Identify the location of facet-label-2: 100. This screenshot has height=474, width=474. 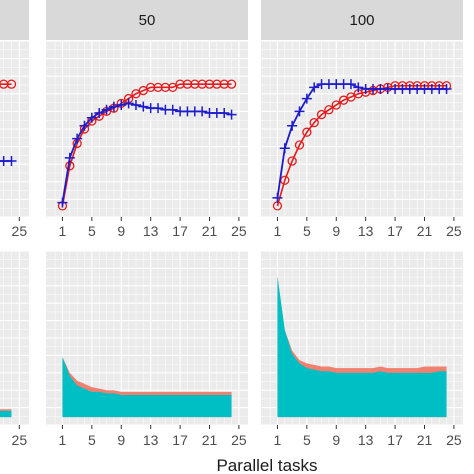
(361, 20).